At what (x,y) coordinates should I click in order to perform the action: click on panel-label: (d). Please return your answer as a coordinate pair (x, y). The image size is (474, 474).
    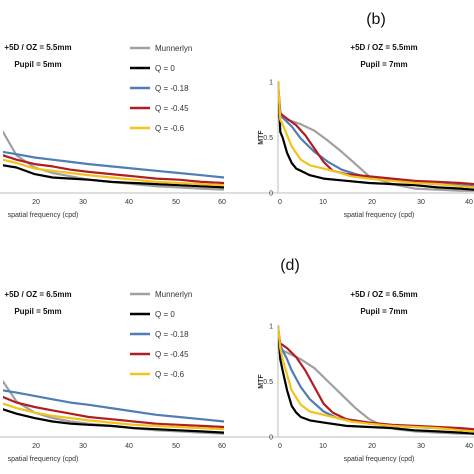
    Looking at the image, I should click on (290, 265).